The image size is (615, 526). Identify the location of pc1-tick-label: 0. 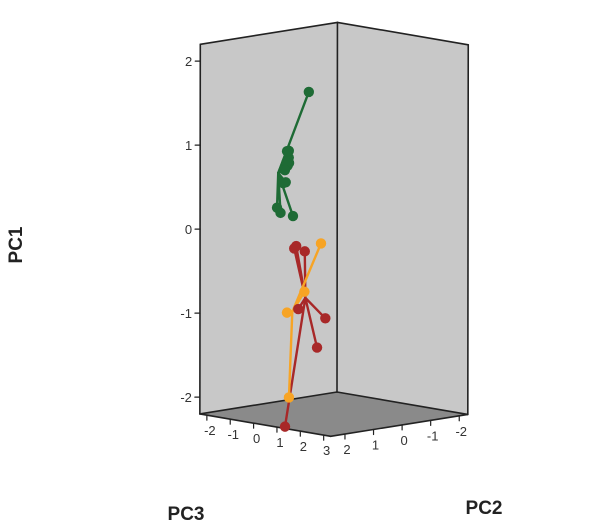
(188, 229).